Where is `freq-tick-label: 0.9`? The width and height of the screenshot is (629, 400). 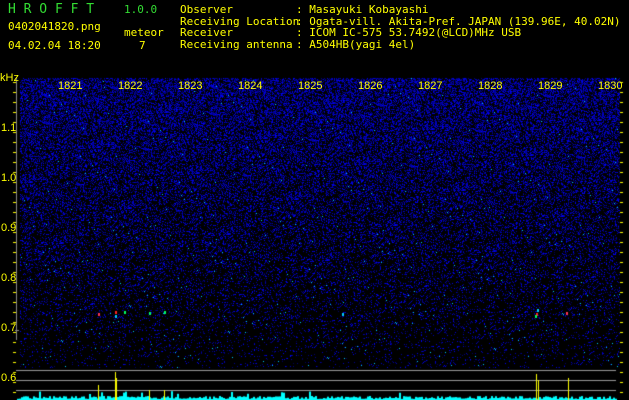 freq-tick-label: 0.9 is located at coordinates (9, 228).